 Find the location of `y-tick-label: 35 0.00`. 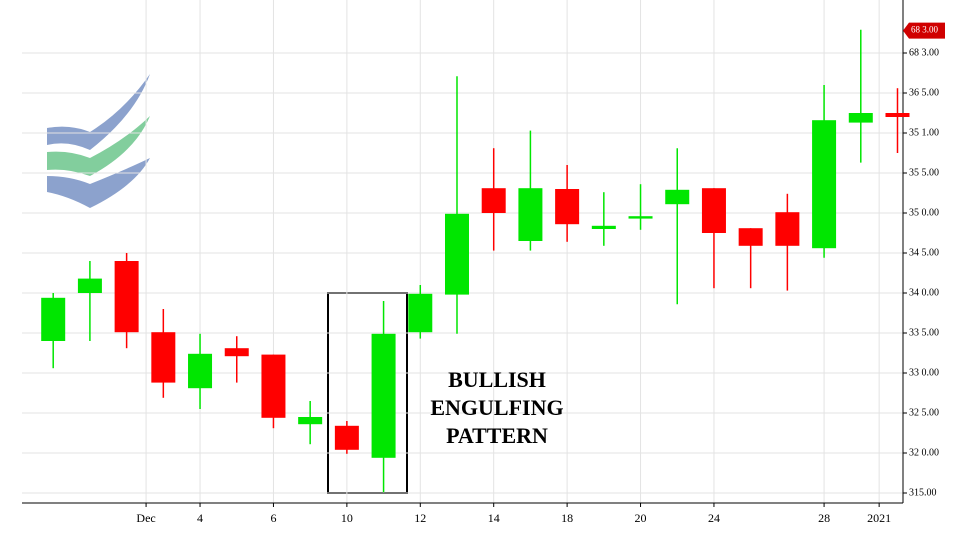

y-tick-label: 35 0.00 is located at coordinates (924, 212).